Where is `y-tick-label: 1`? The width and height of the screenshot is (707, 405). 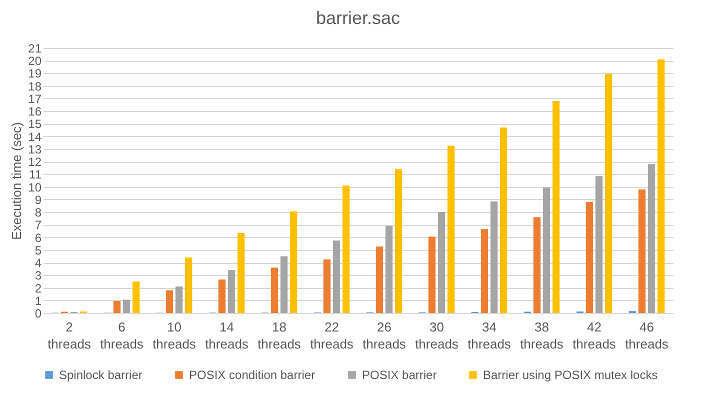 y-tick-label: 1 is located at coordinates (38, 301).